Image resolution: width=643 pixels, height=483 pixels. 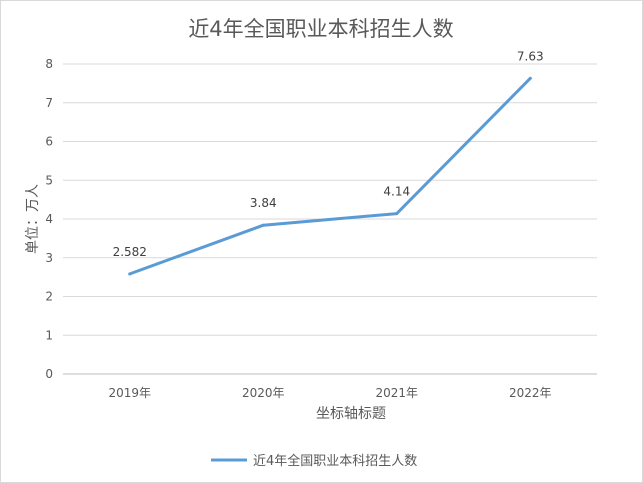 What do you see at coordinates (33, 219) in the screenshot?
I see `y-axis-title: 单位：万人` at bounding box center [33, 219].